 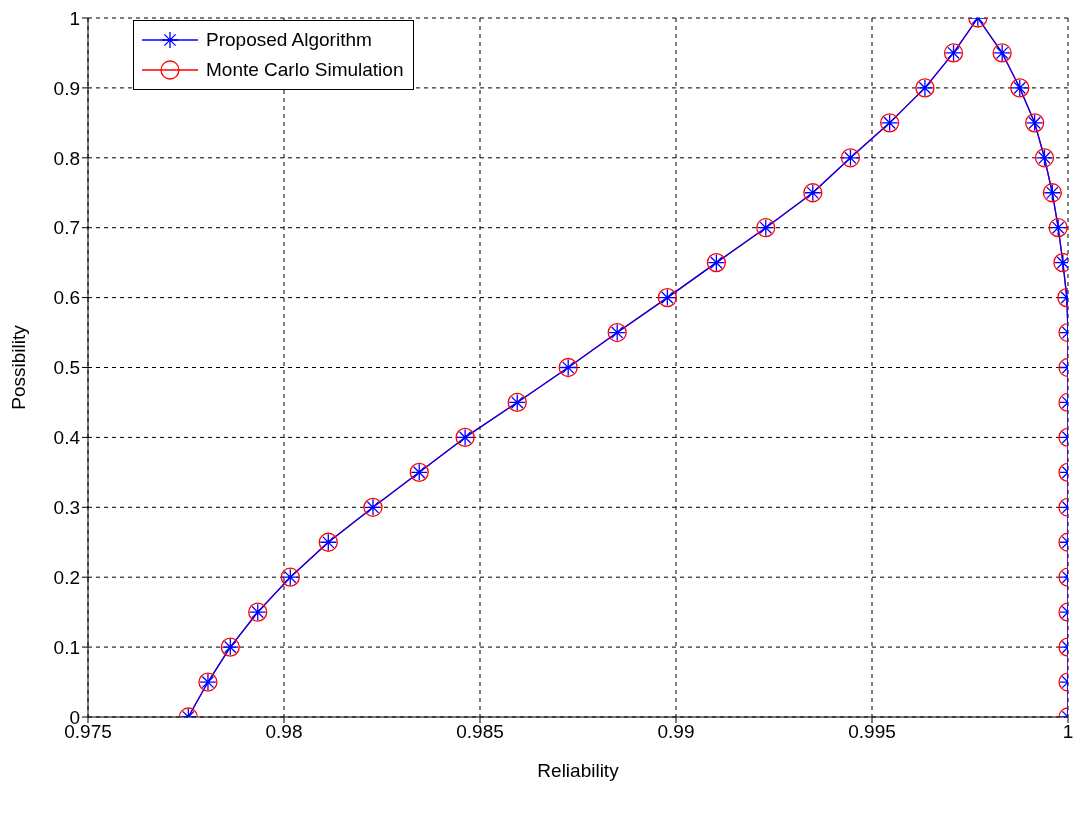 What do you see at coordinates (67, 438) in the screenshot?
I see `y-tick-label: 0.4` at bounding box center [67, 438].